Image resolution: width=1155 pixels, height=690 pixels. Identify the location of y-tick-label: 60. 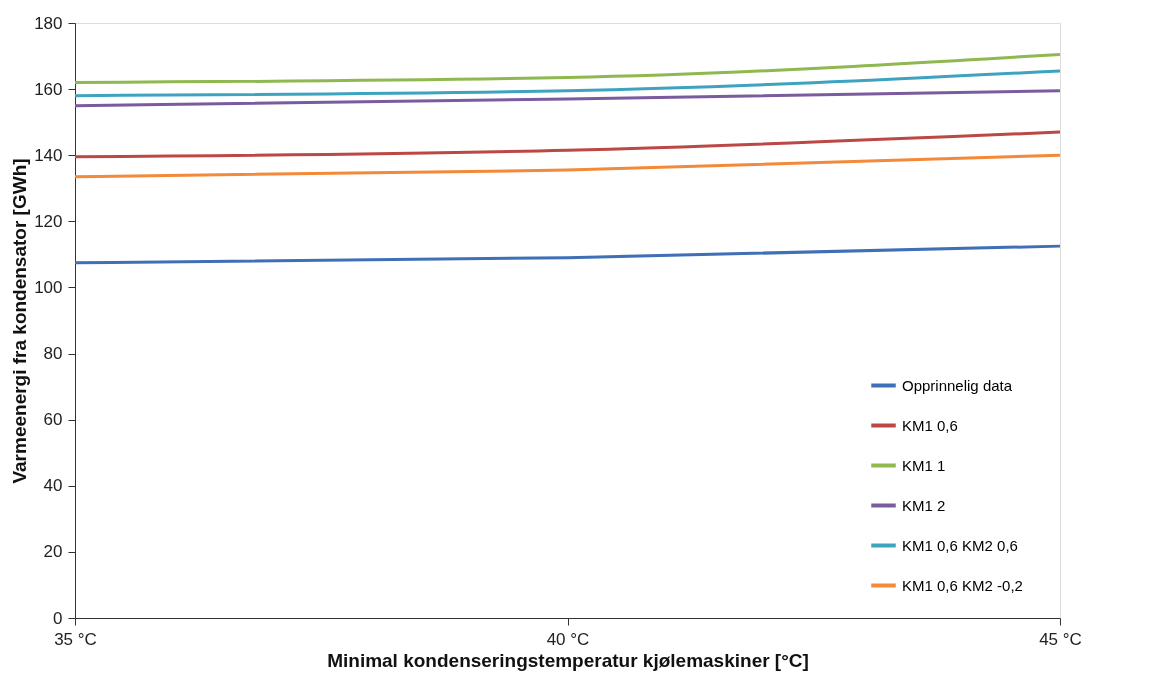
(53, 420).